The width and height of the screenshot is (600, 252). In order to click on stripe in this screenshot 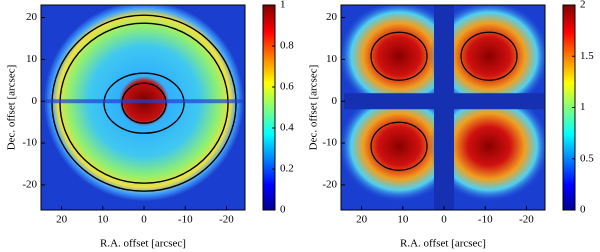, I will do `click(144, 101)`.